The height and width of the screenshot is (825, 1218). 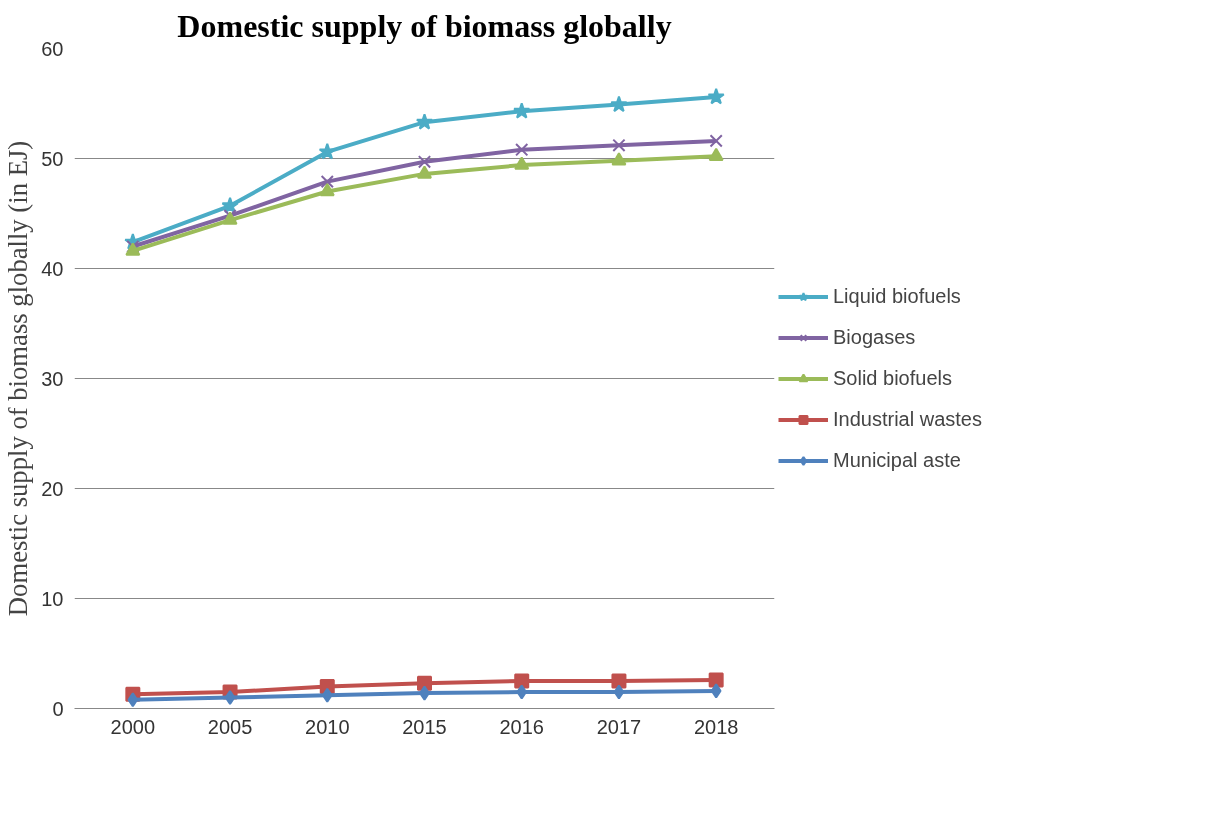 What do you see at coordinates (52, 488) in the screenshot?
I see `y-tick-label: 20` at bounding box center [52, 488].